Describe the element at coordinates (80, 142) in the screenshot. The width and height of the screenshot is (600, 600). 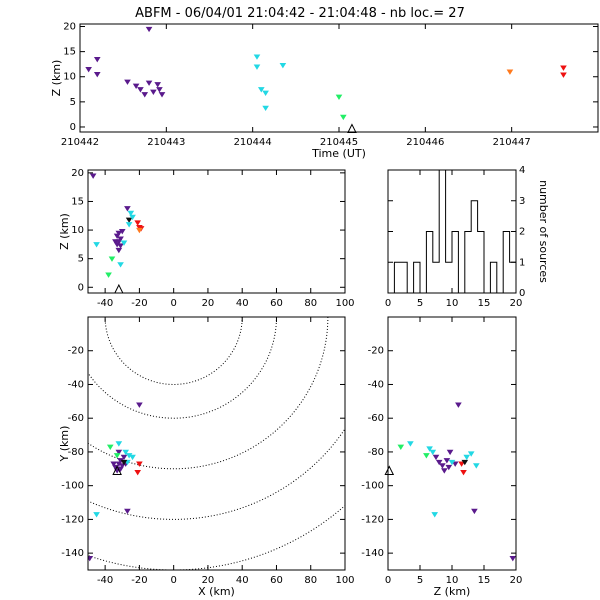
I see `x-tick-label: 210442` at that location.